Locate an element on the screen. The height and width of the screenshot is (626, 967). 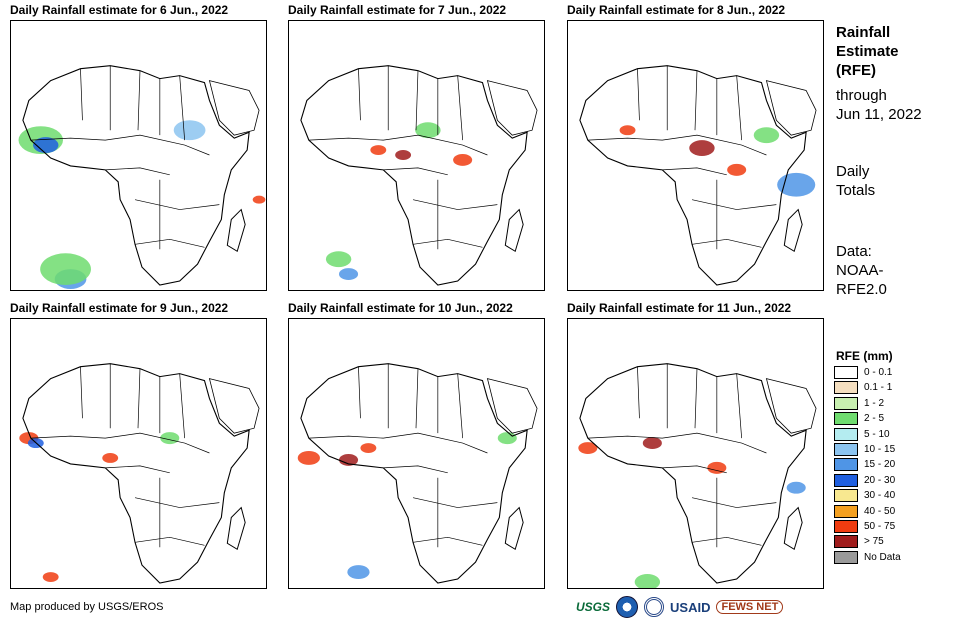
panel-title: Daily Rainfall estimate for 6 Jun., 2022 is located at coordinates (119, 10).